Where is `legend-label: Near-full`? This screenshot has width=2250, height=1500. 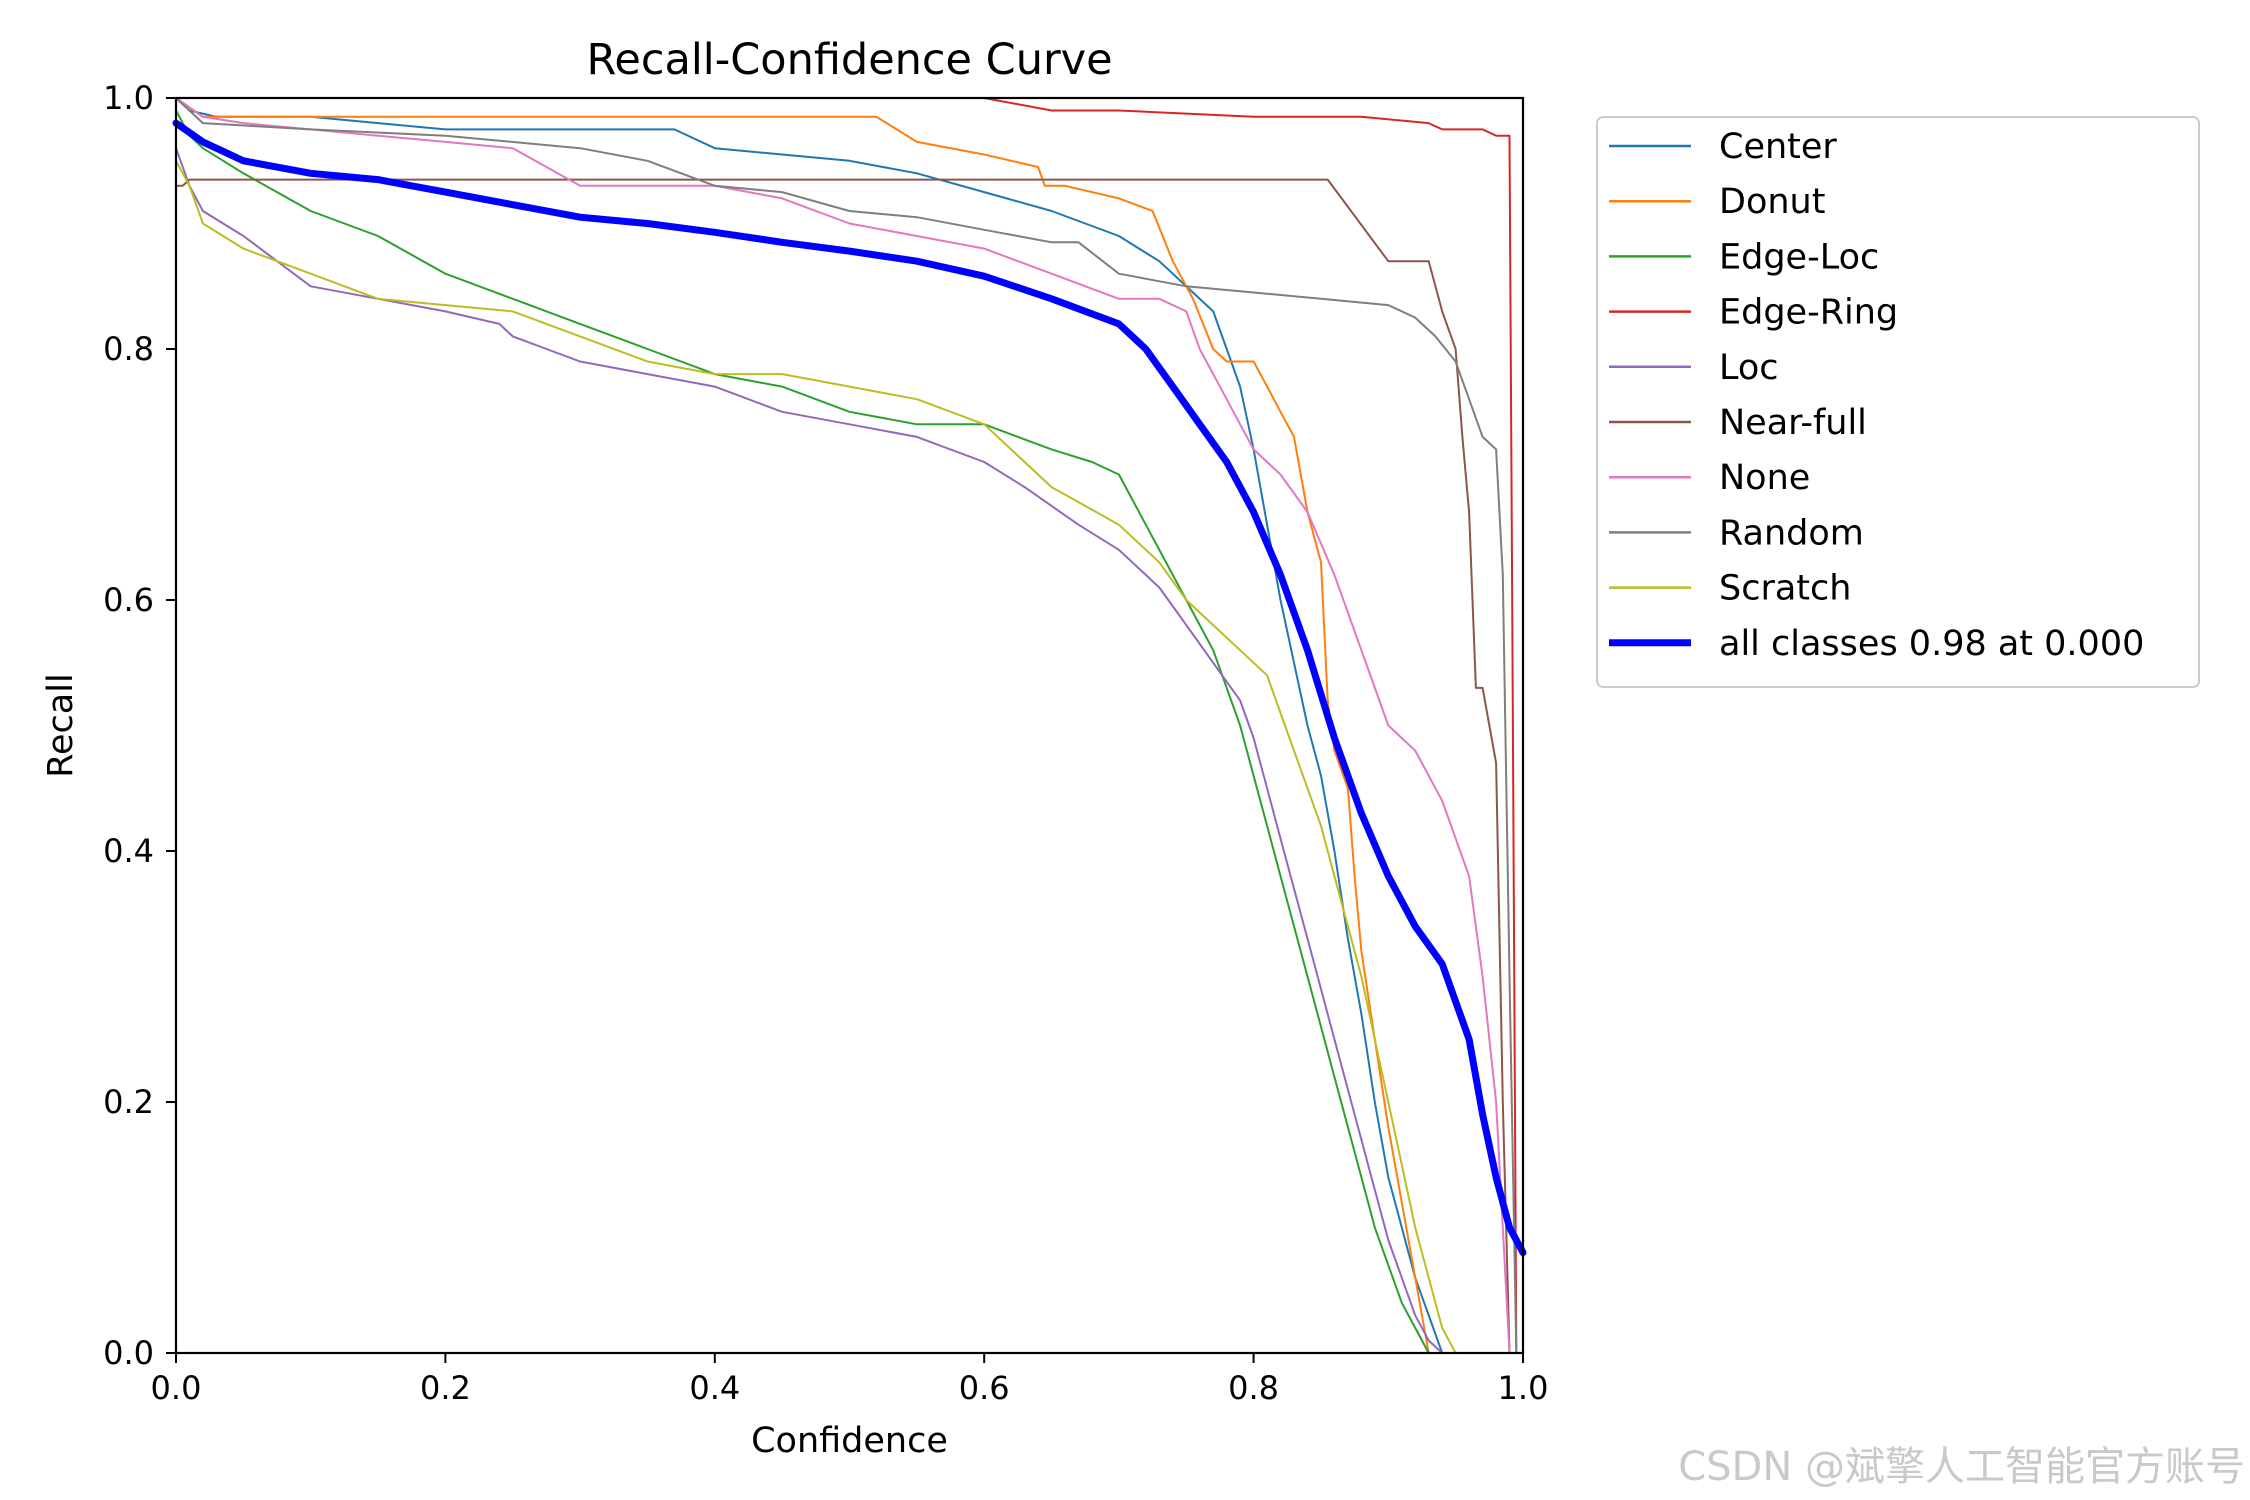
legend-label: Near-full is located at coordinates (1793, 423).